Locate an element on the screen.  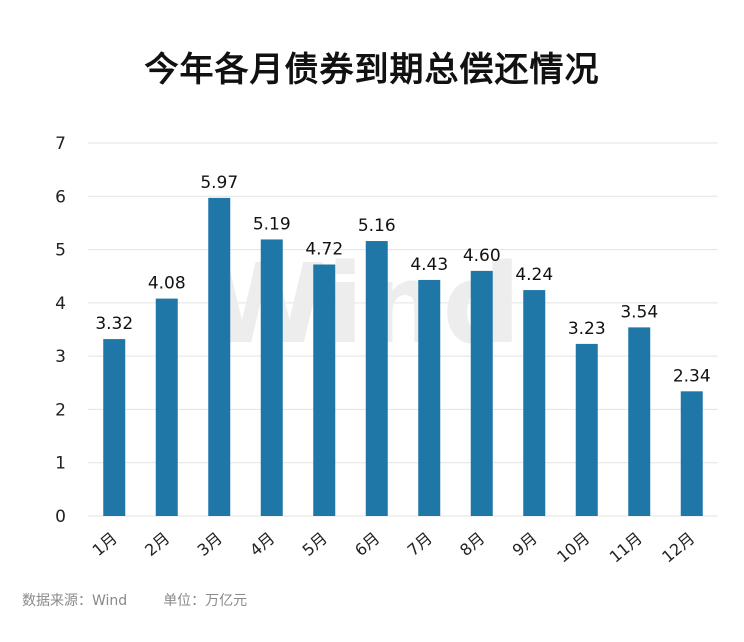
data-label: 4.72 is located at coordinates (324, 249).